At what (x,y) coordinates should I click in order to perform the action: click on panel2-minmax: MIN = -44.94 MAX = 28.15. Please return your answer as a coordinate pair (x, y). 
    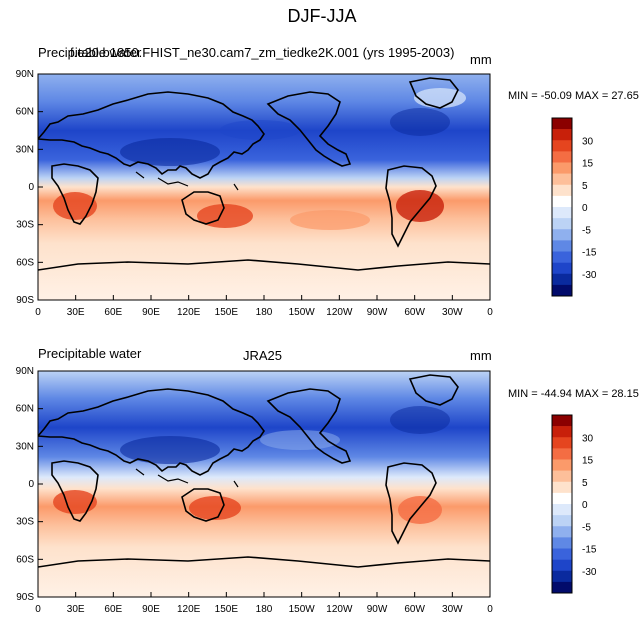
    Looking at the image, I should click on (573, 394).